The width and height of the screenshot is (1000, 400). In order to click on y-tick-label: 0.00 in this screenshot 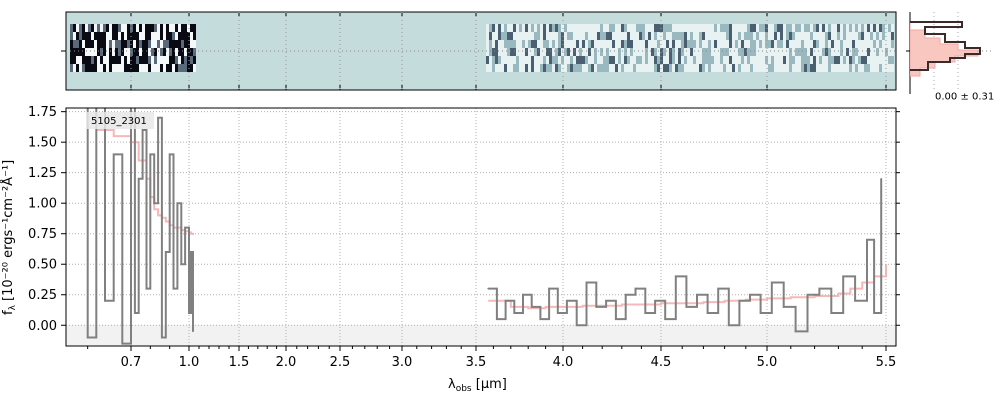, I will do `click(42, 326)`.